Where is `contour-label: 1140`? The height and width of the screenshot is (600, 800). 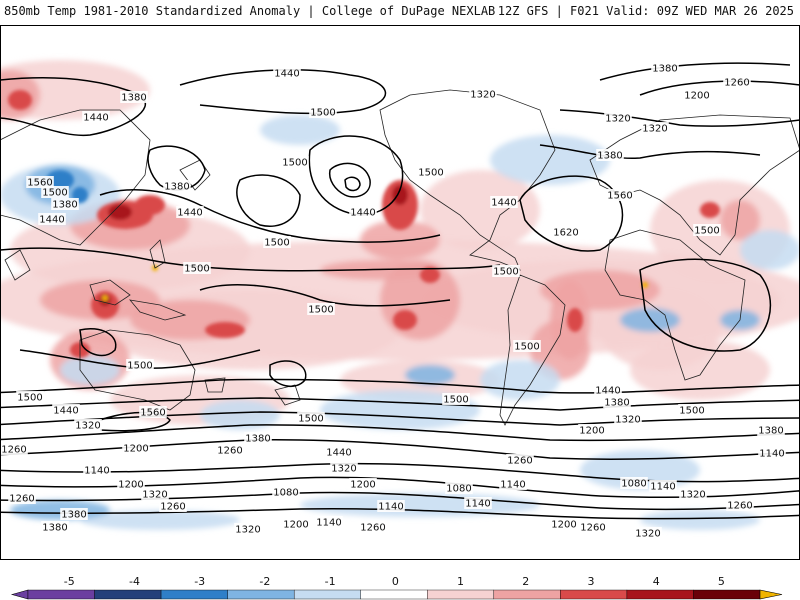 contour-label: 1140 is located at coordinates (97, 470).